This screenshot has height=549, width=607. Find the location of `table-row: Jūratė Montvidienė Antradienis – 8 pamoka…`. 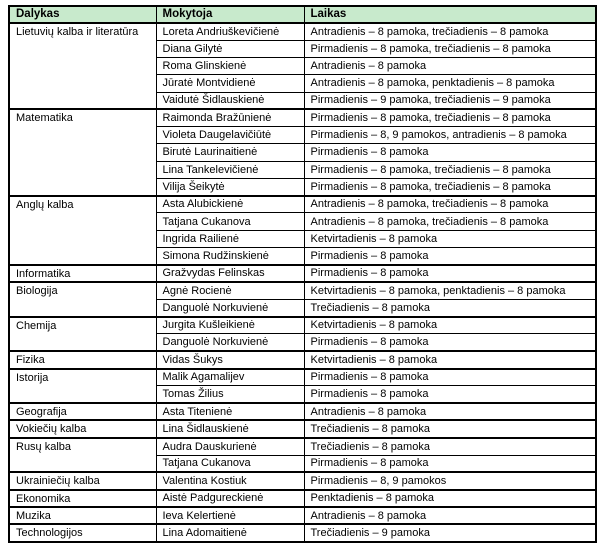

table-row: Jūratė Montvidienė Antradienis – 8 pamoka… is located at coordinates (303, 83).